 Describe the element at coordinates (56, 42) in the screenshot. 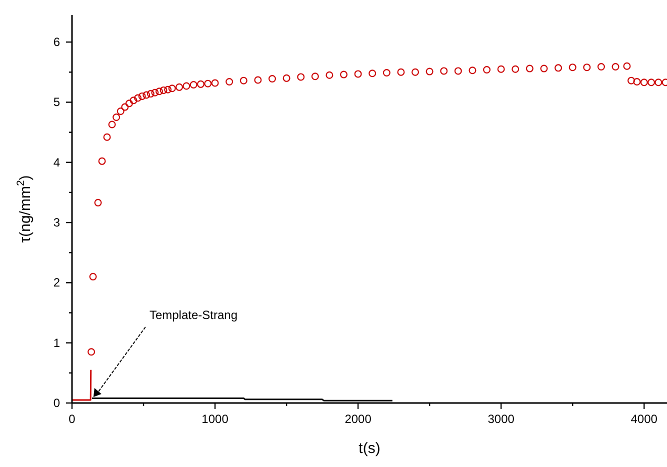

I see `y-tick-label: 6` at that location.